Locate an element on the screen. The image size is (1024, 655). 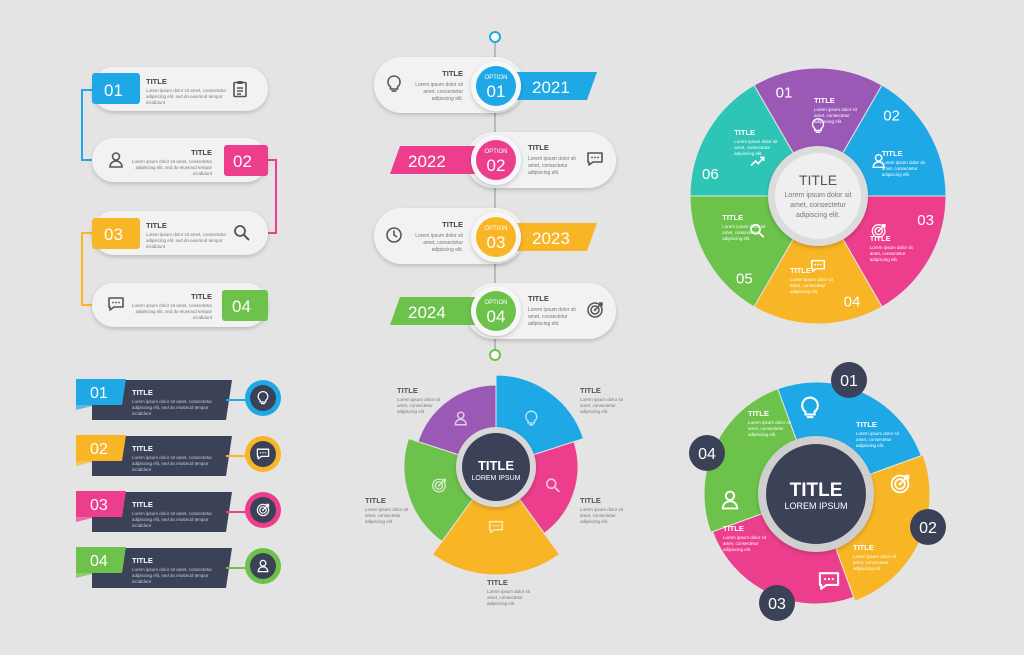
pie-five-center is located at coordinates (496, 467).